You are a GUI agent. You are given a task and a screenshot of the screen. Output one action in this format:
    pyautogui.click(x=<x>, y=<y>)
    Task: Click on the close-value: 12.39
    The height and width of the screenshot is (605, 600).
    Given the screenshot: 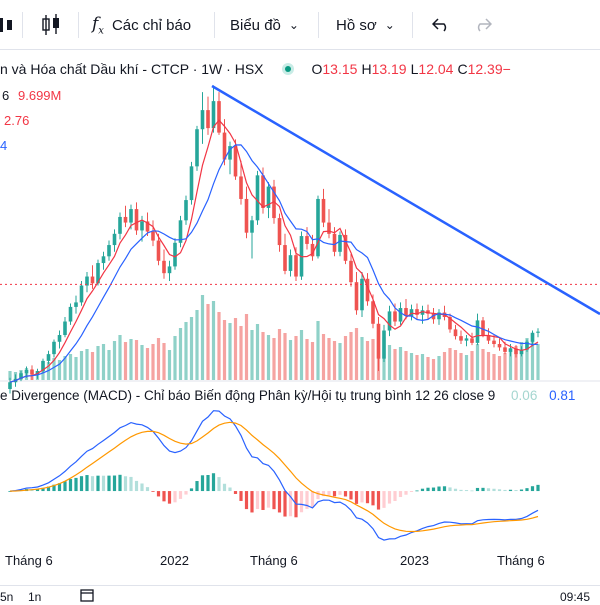 What is the action you would take?
    pyautogui.click(x=485, y=69)
    